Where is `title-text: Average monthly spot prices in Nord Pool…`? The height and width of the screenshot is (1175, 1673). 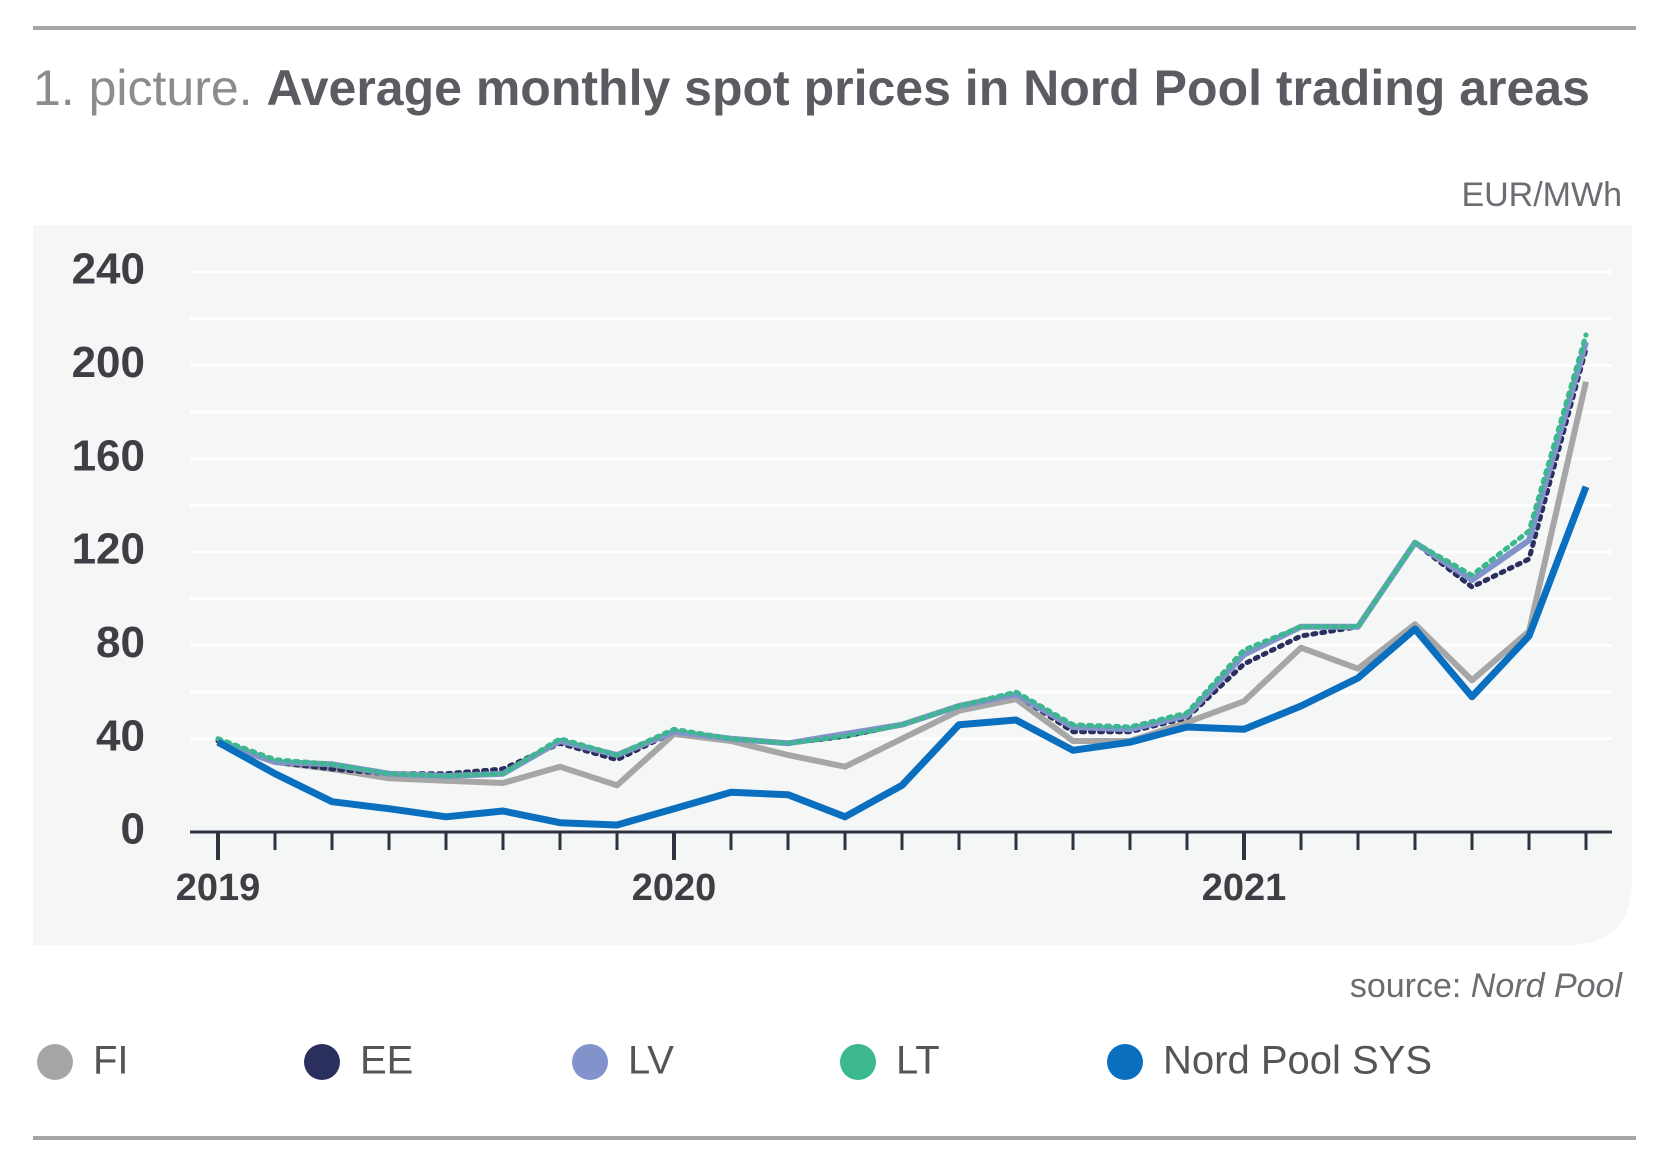
title-text: Average monthly spot prices in Nord Pool… is located at coordinates (927, 88).